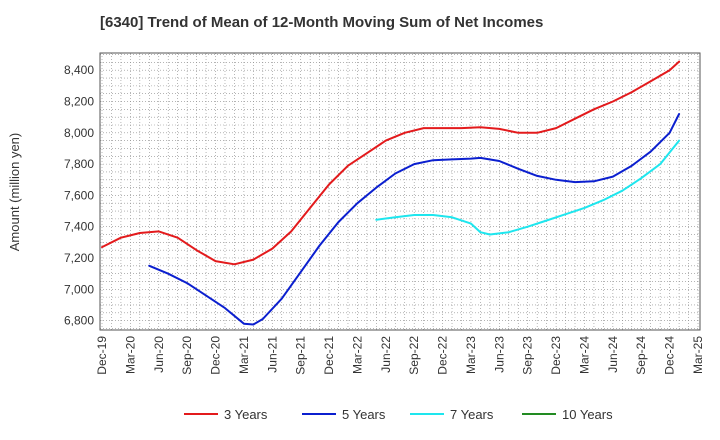 The height and width of the screenshot is (440, 720). What do you see at coordinates (79, 289) in the screenshot?
I see `y-tick-label: 7,000` at bounding box center [79, 289].